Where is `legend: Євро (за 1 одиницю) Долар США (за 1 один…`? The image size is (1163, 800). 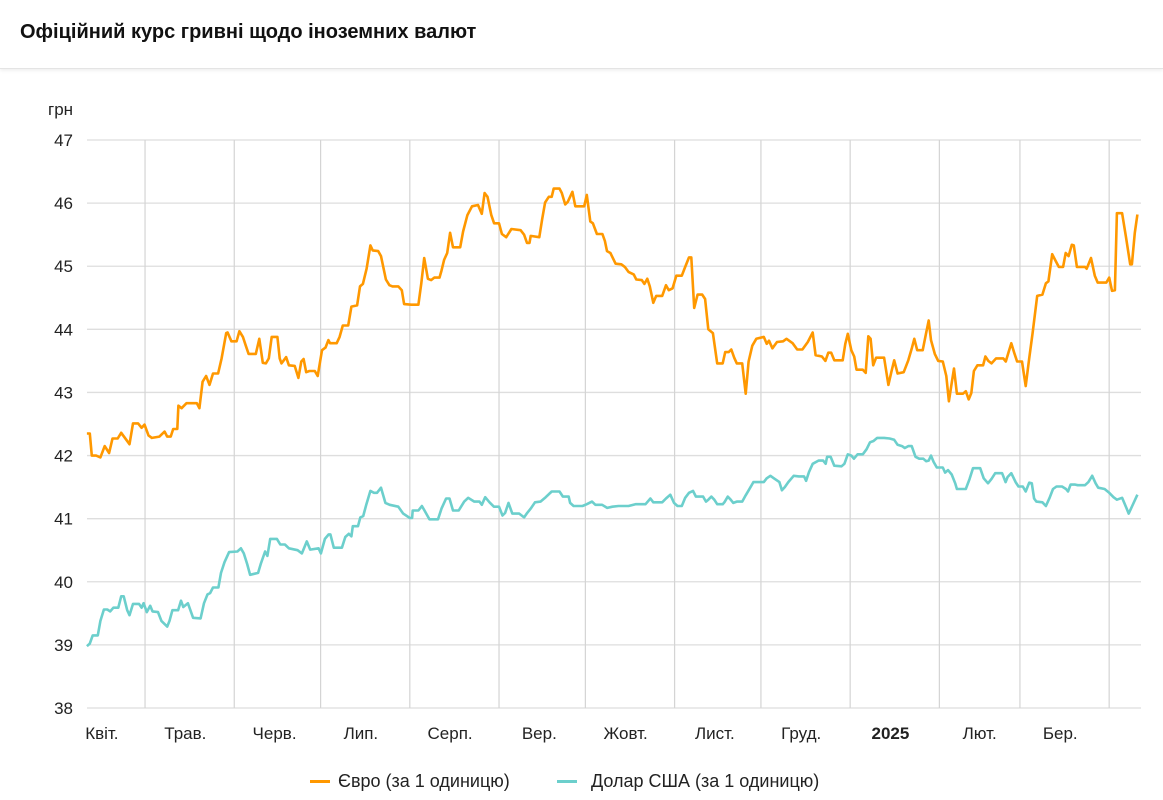
legend: Євро (за 1 одиницю) Долар США (за 1 один… is located at coordinates (581, 784).